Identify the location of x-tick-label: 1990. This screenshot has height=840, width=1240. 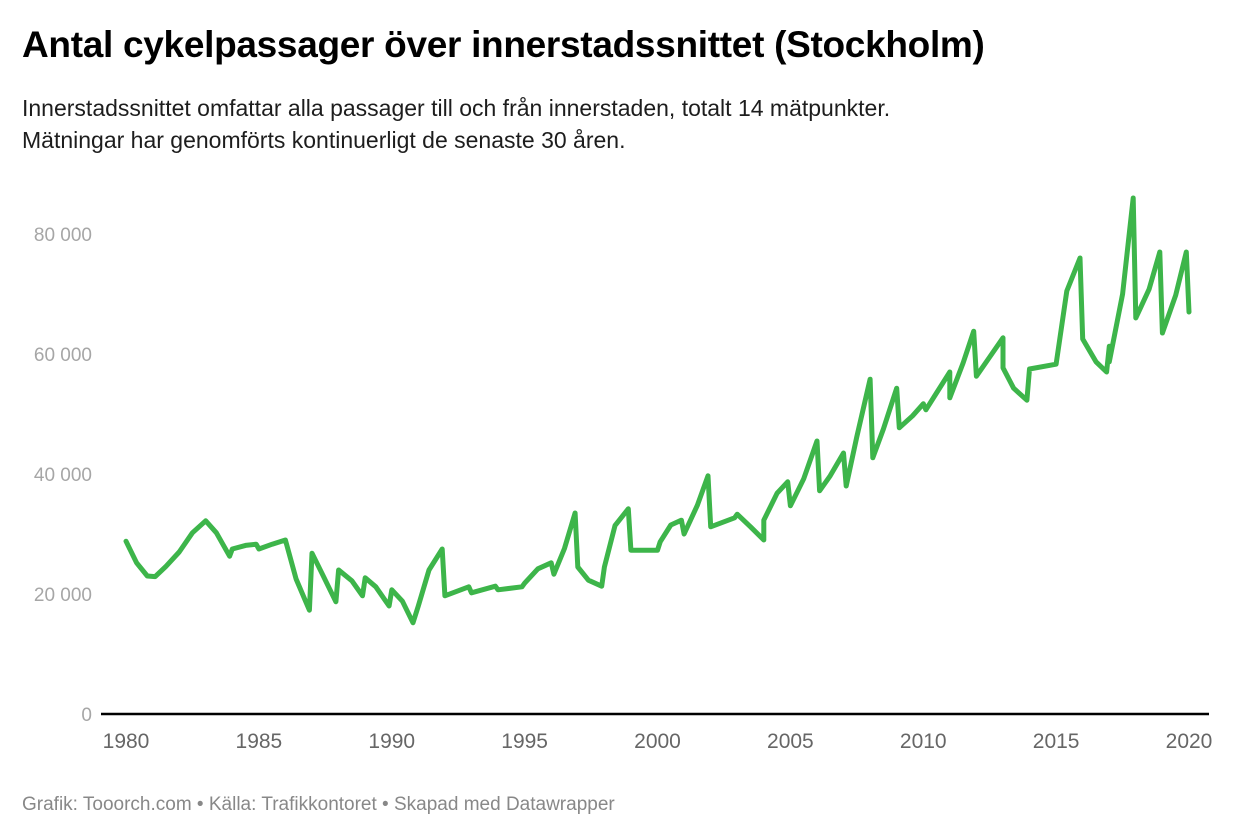
(391, 741).